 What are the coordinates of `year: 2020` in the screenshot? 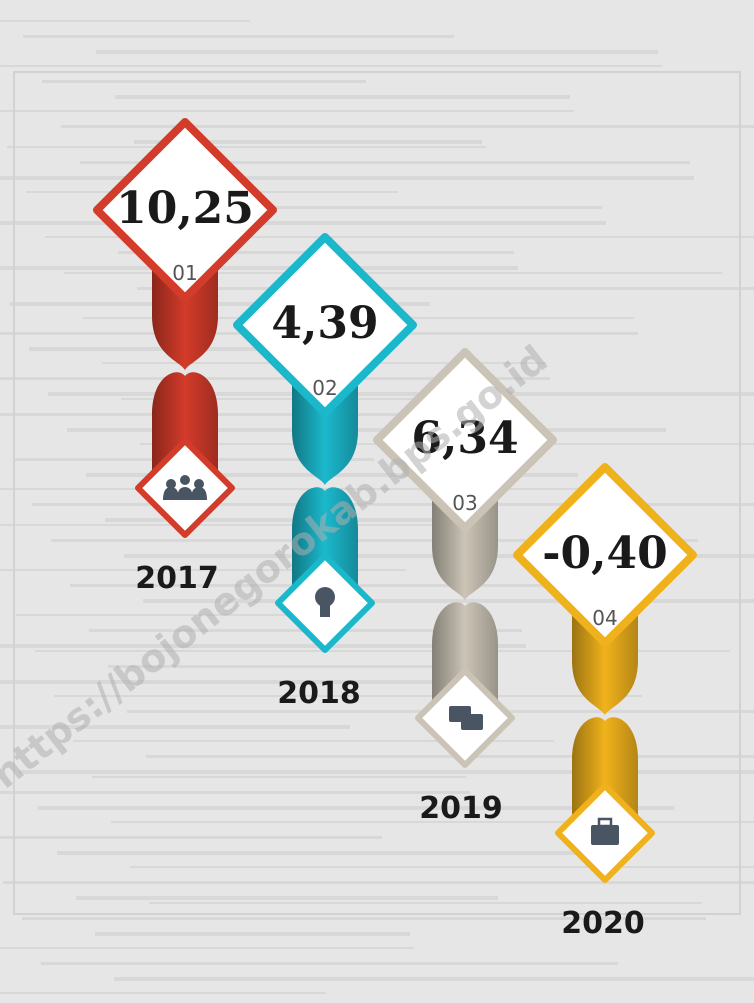 It's located at (603, 923).